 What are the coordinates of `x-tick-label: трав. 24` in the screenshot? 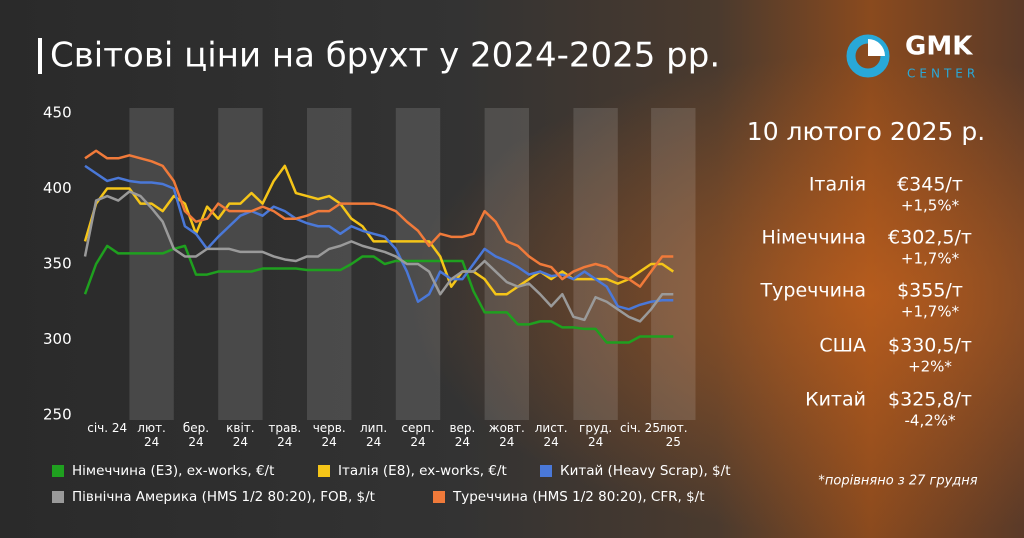 It's located at (285, 435).